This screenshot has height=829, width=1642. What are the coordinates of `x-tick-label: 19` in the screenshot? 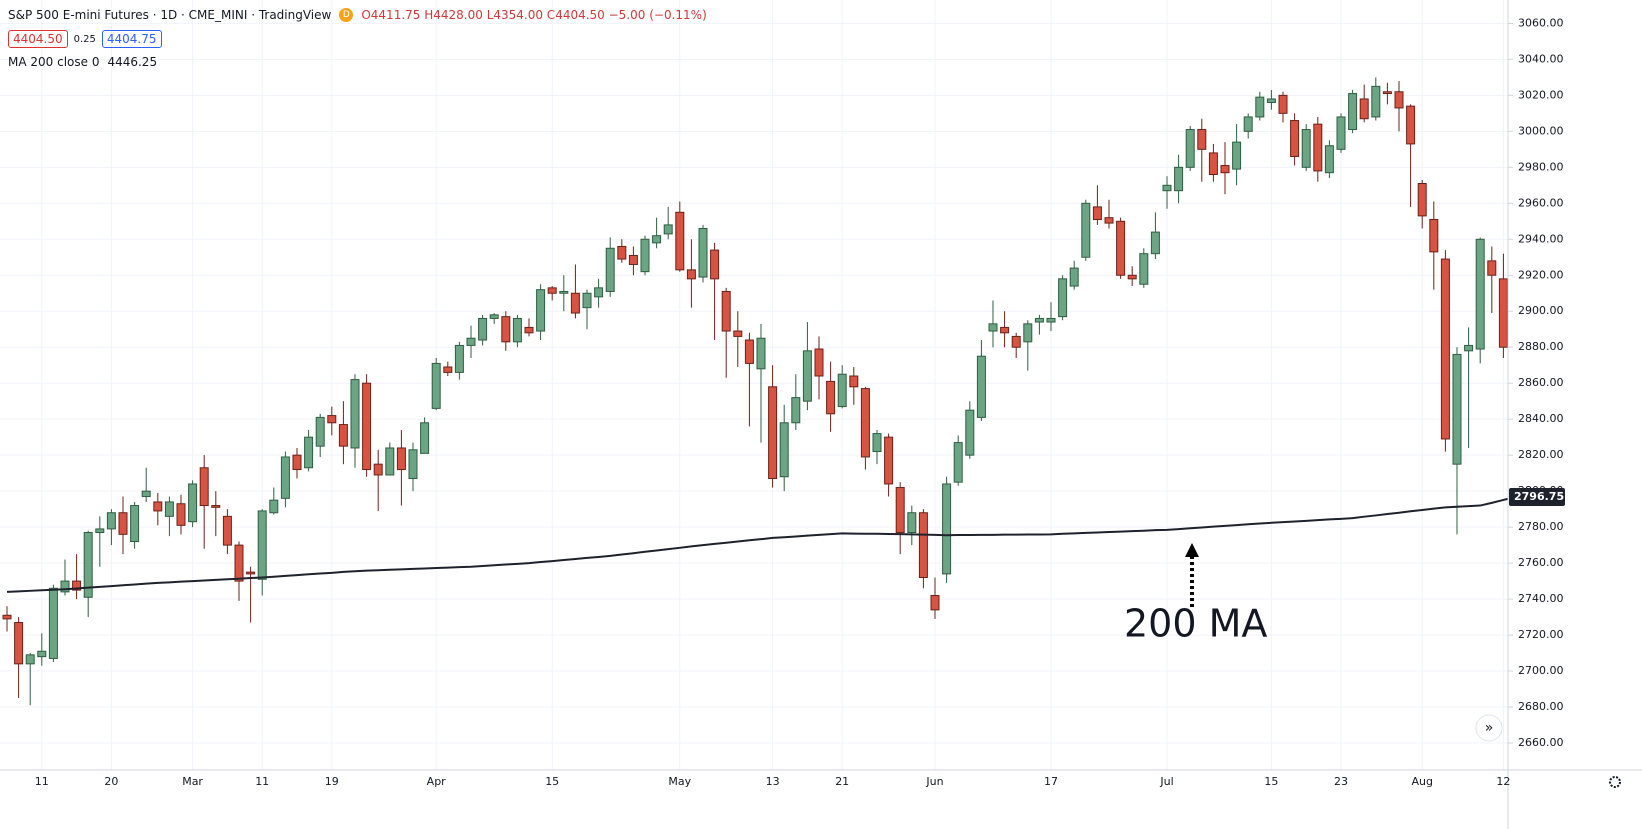 It's located at (332, 781).